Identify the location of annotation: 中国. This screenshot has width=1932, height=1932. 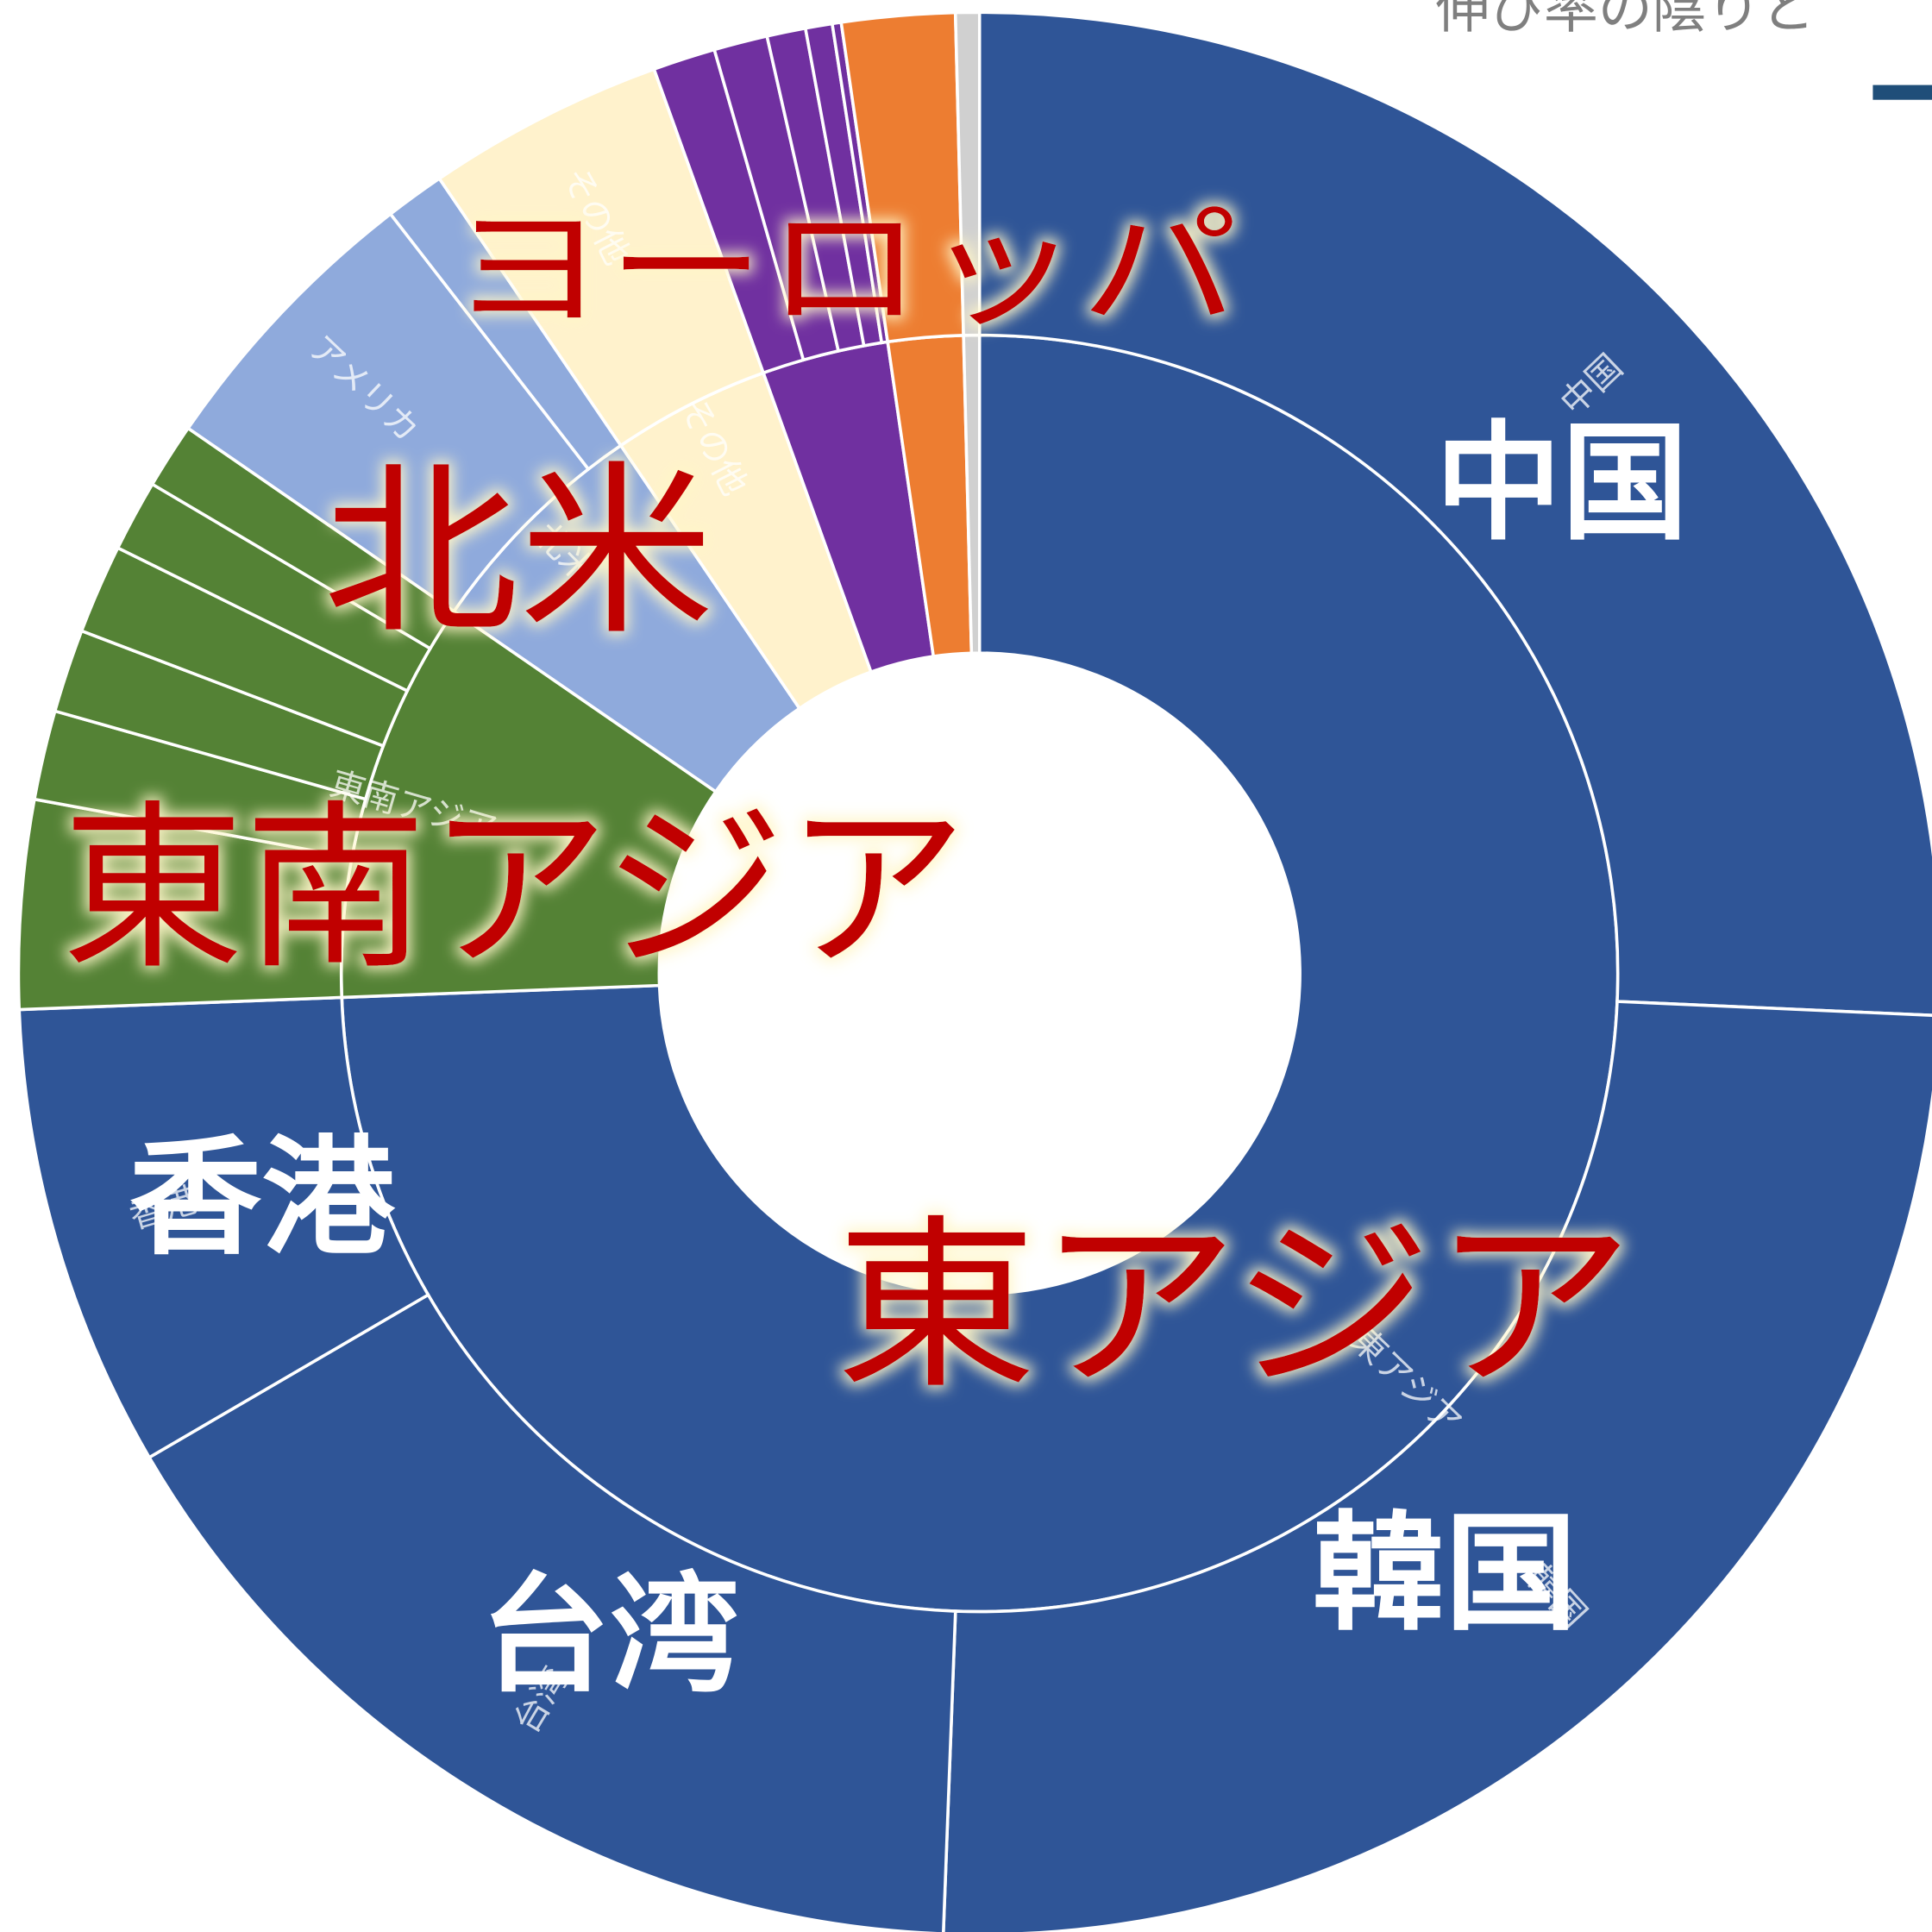
(1562, 483).